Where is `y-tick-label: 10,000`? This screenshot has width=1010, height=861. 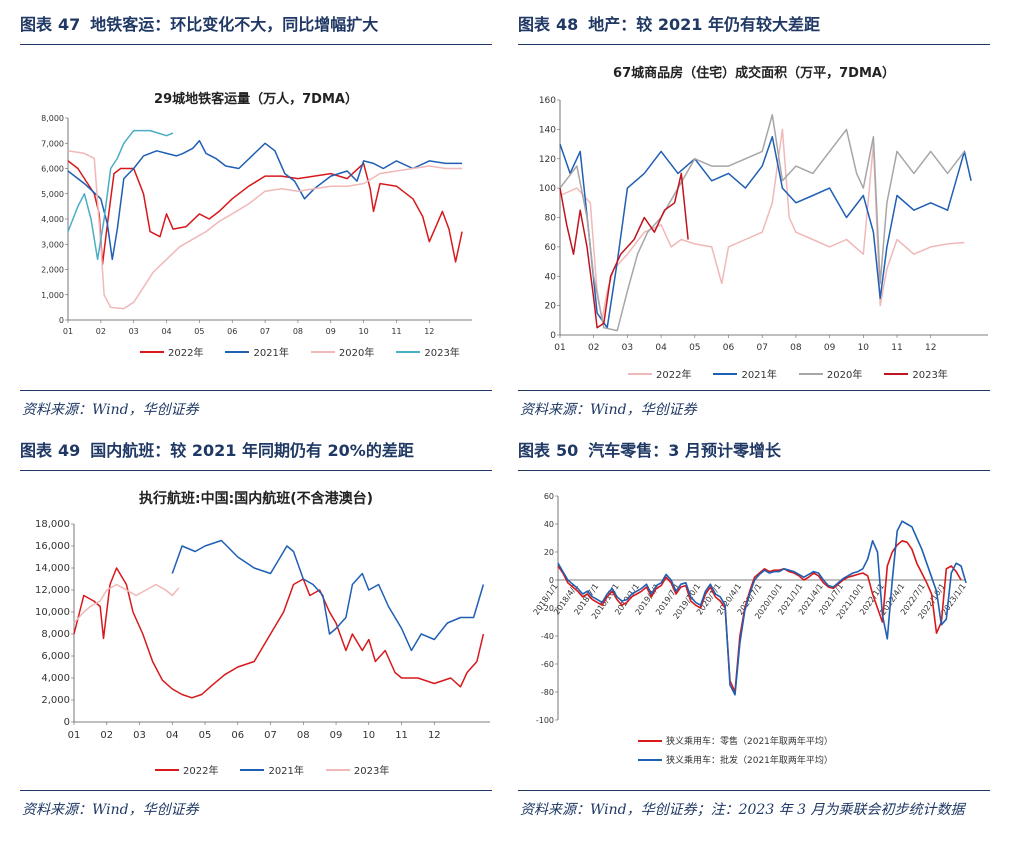 y-tick-label: 10,000 is located at coordinates (52, 612).